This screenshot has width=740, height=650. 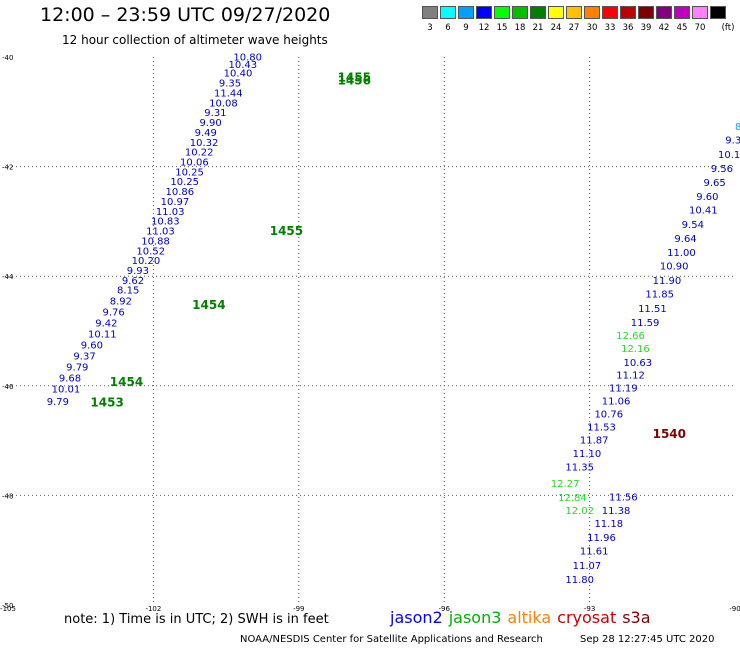 I want to click on scale-label: 12, so click(x=484, y=28).